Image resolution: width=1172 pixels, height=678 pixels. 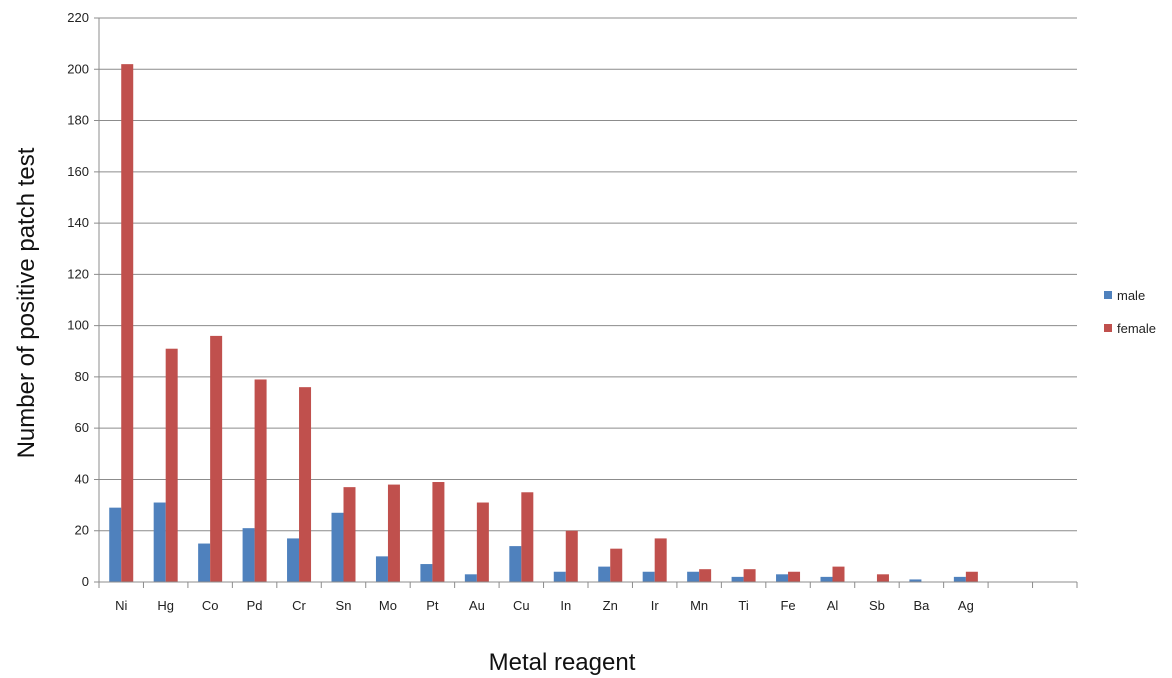 I want to click on x-tick-label: Pt, so click(x=432, y=605).